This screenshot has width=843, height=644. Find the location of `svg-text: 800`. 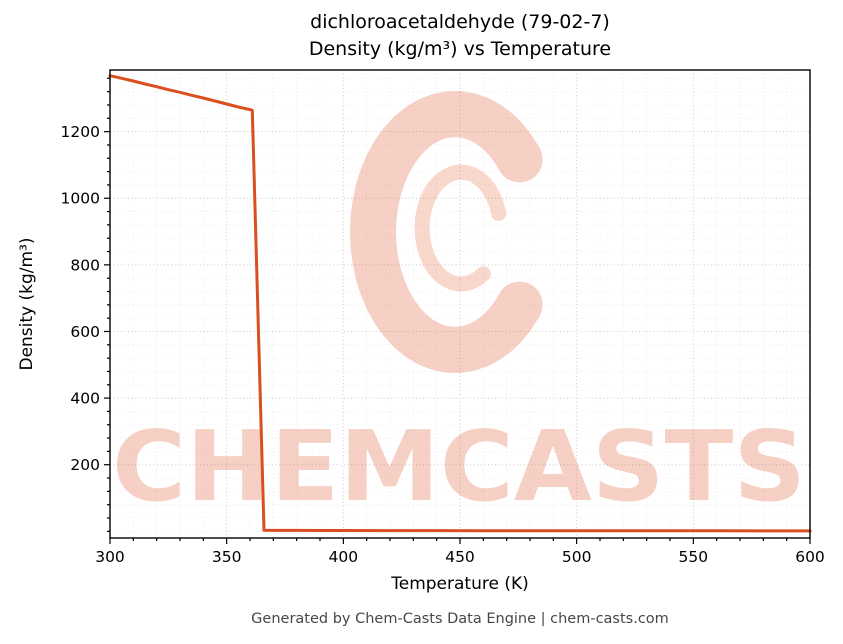

svg-text: 800 is located at coordinates (85, 265).